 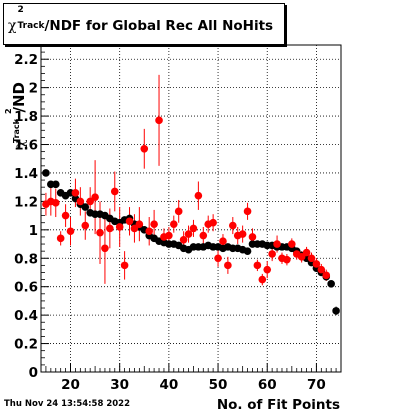 What do you see at coordinates (33, 231) in the screenshot?
I see `y-tick-label: 1` at bounding box center [33, 231].